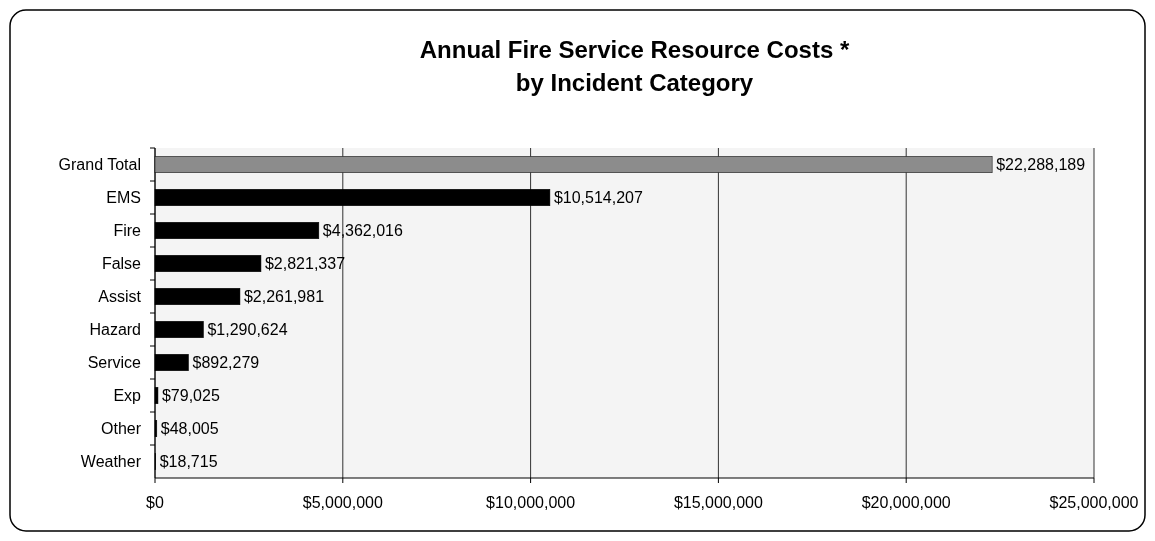  Describe the element at coordinates (247, 330) in the screenshot. I see `data-label: $1,290,624` at that location.